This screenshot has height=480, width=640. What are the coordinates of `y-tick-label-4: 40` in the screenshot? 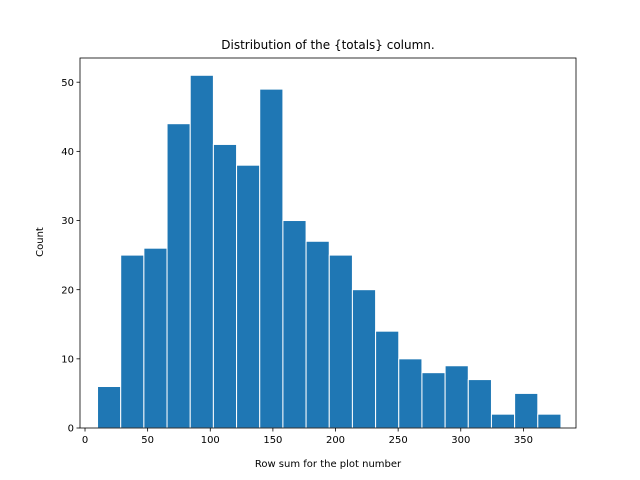 It's located at (67, 152).